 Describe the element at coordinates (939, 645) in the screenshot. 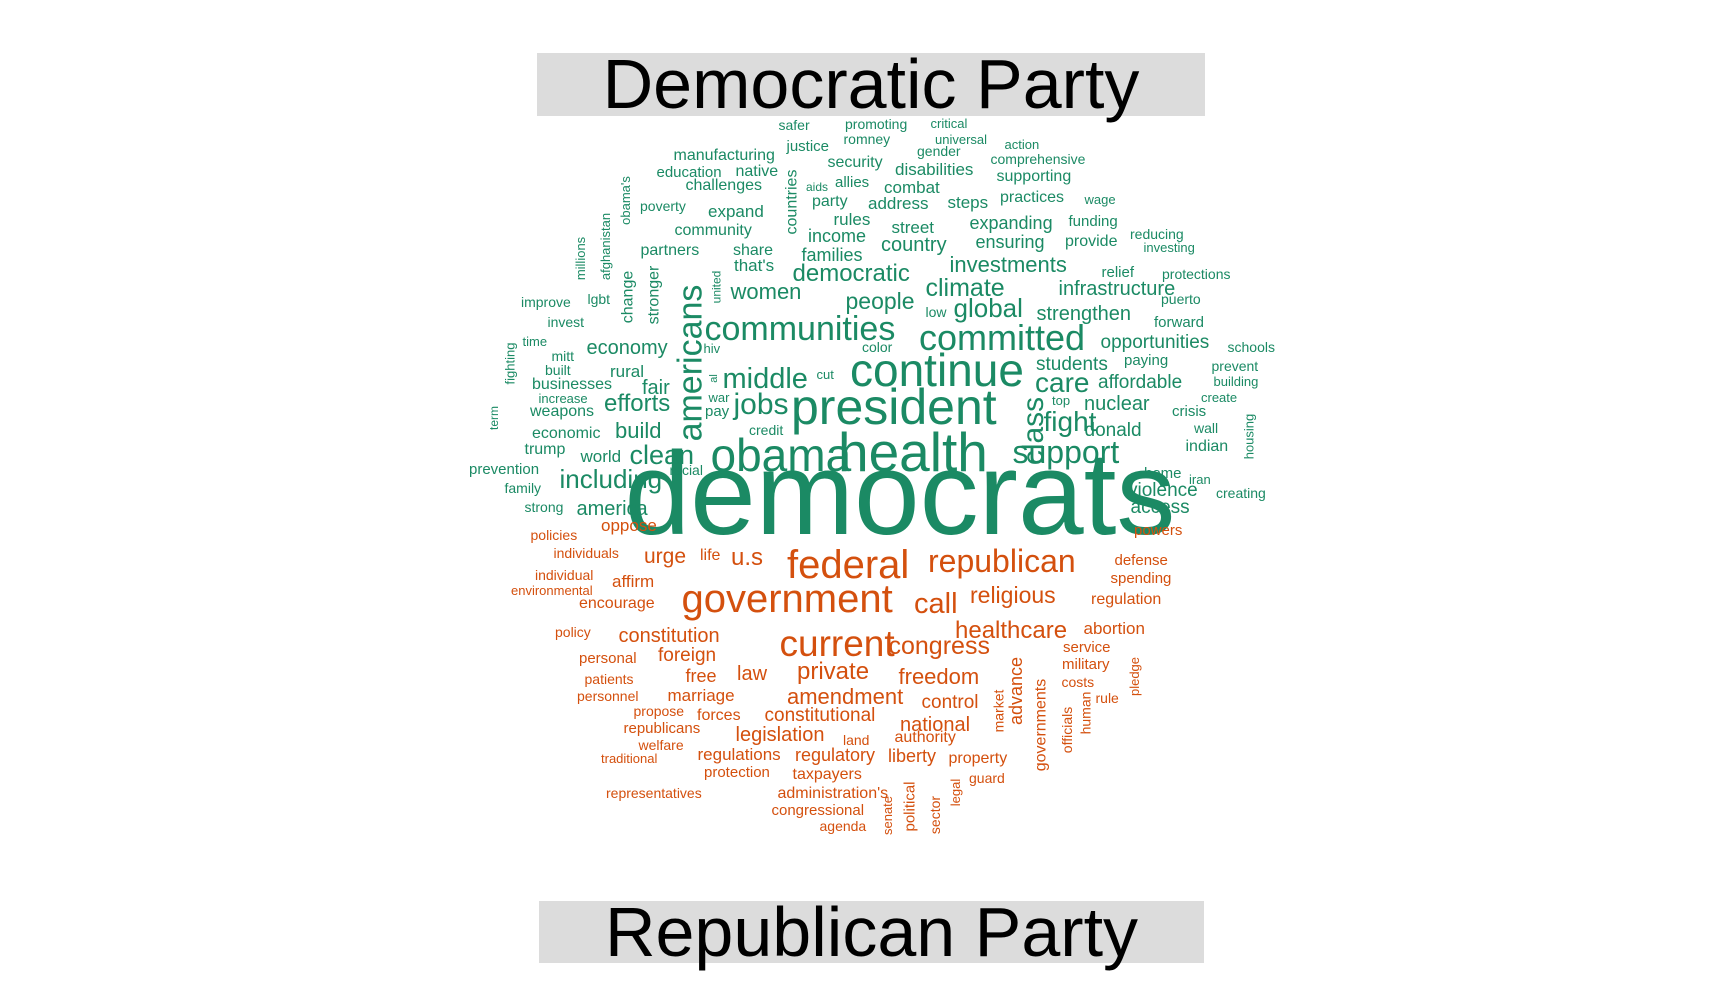

I see `word-congress: congress` at that location.